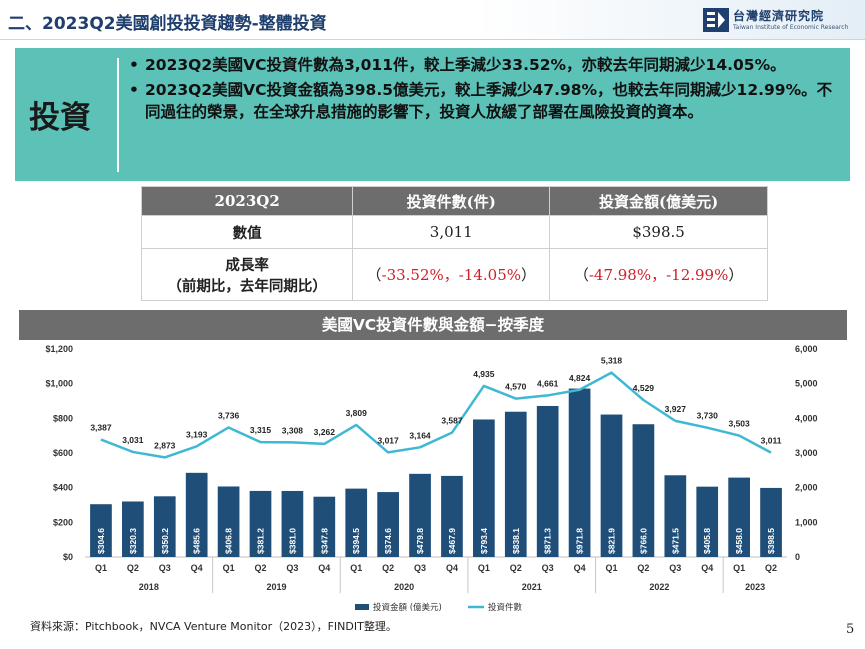 The width and height of the screenshot is (865, 649). Describe the element at coordinates (452, 541) in the screenshot. I see `bar-data-label: $467.9` at that location.